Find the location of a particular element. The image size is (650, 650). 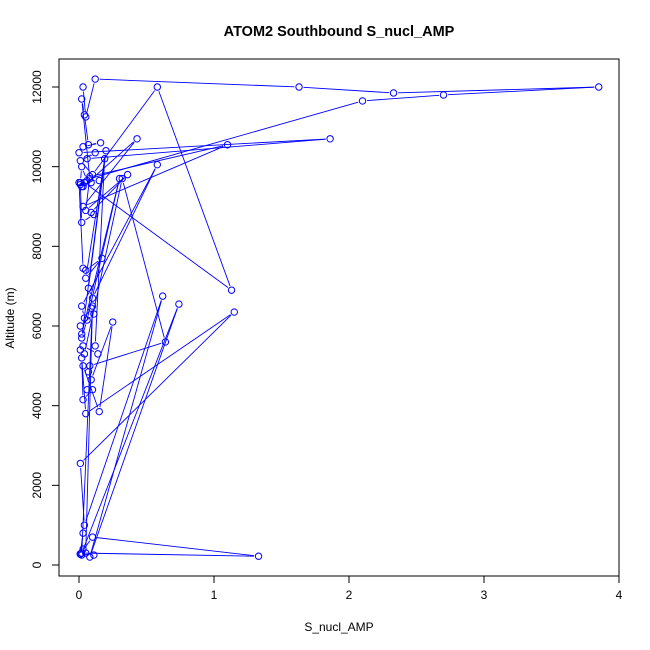

y-axis-label: Altitude (m) is located at coordinates (10, 317).